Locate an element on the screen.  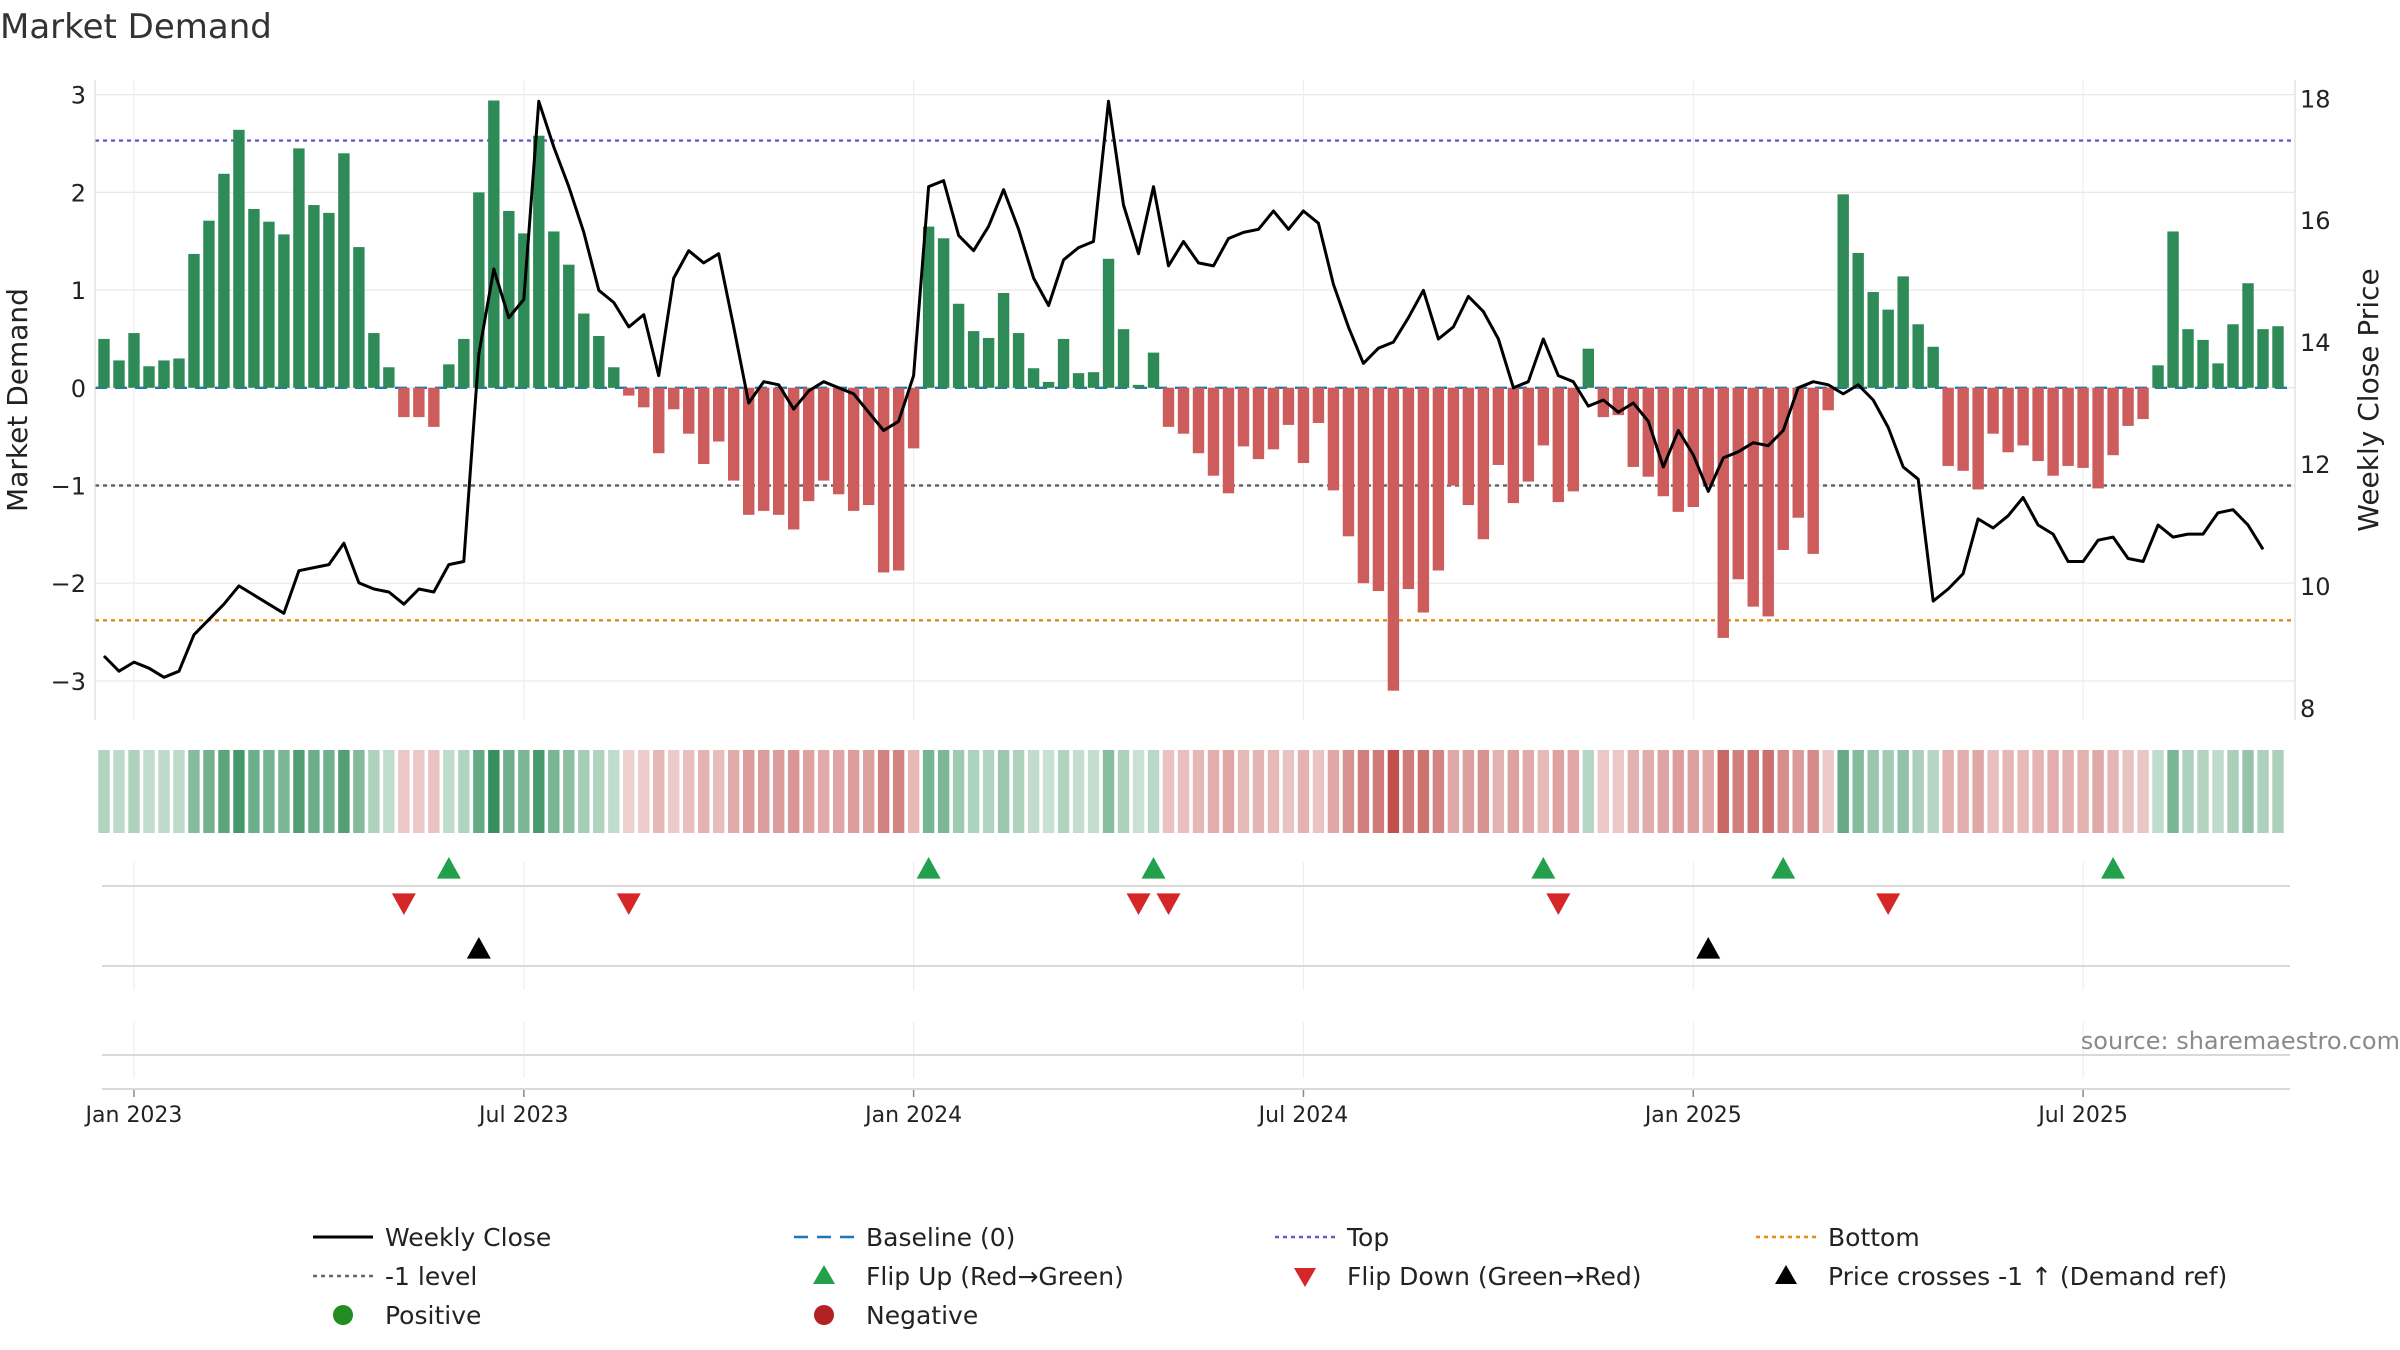
legend-item-cross: Price crosses -1 ↑ (Demand ref) is located at coordinates (2001, 1276).